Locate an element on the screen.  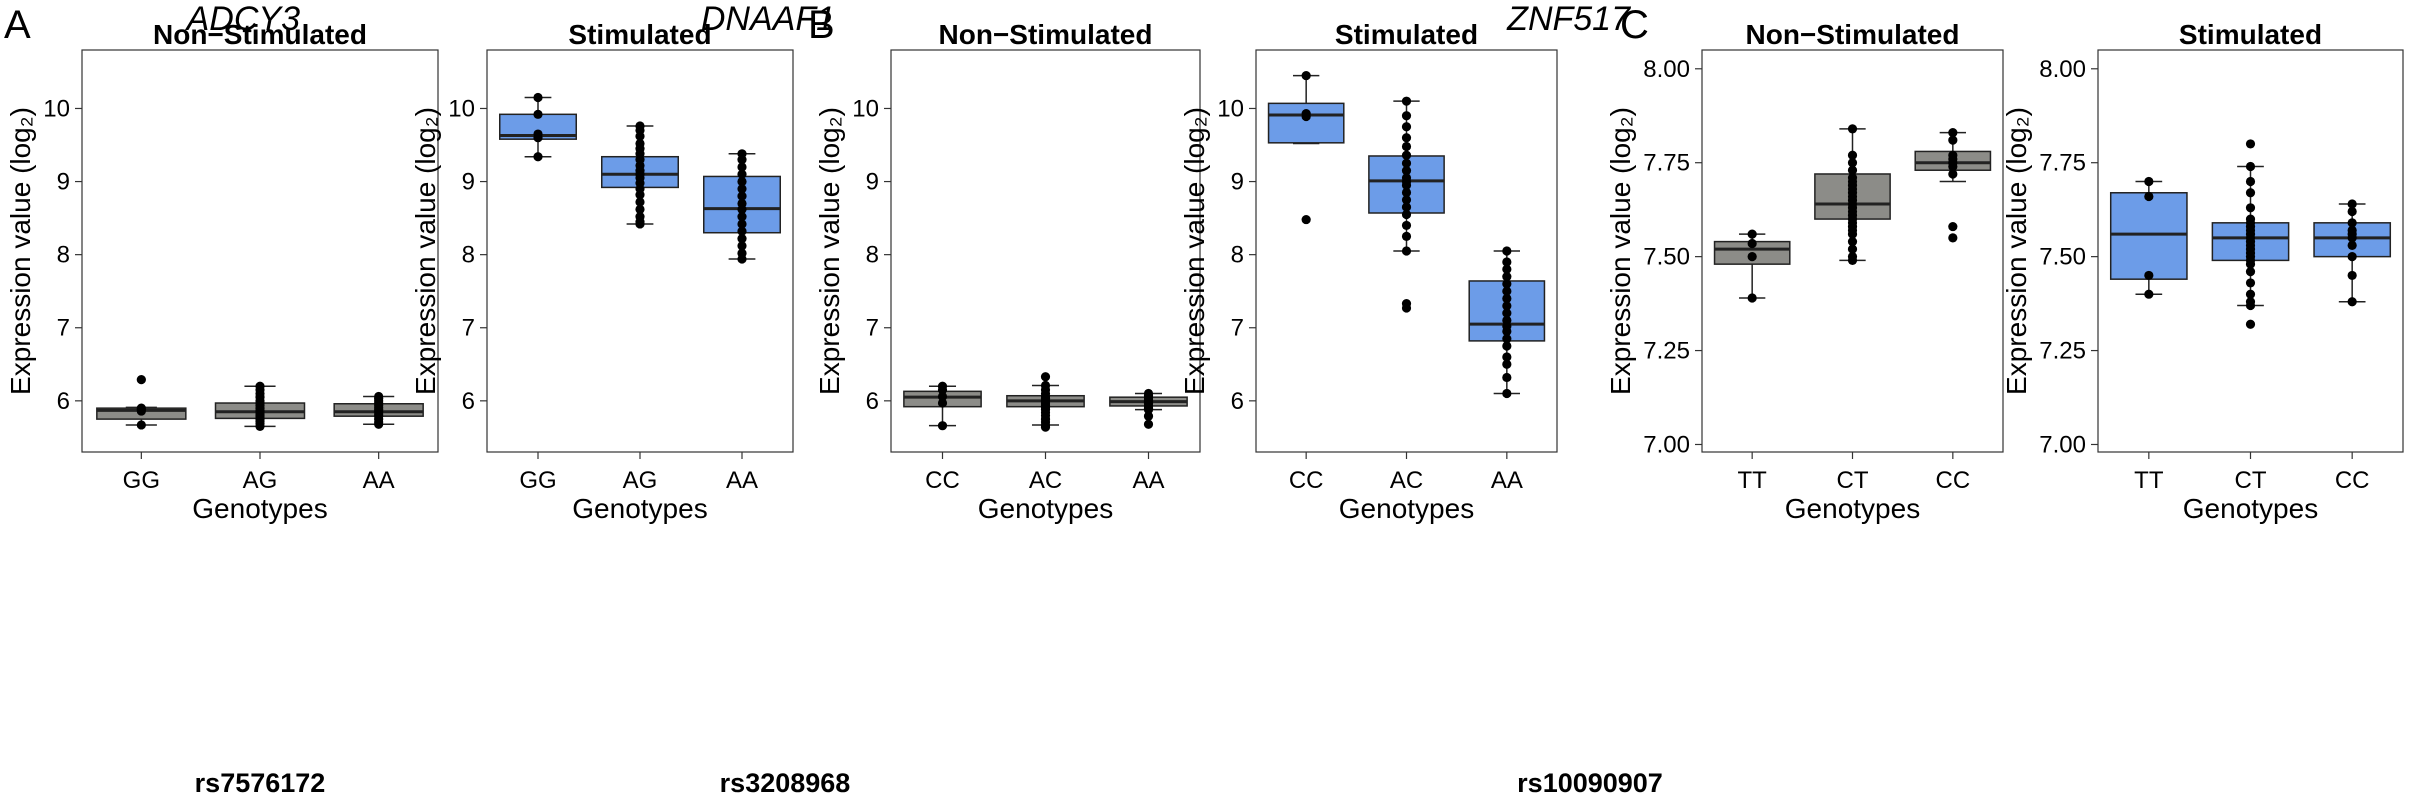
gene-name: DNAAF1 is located at coordinates (768, 19).